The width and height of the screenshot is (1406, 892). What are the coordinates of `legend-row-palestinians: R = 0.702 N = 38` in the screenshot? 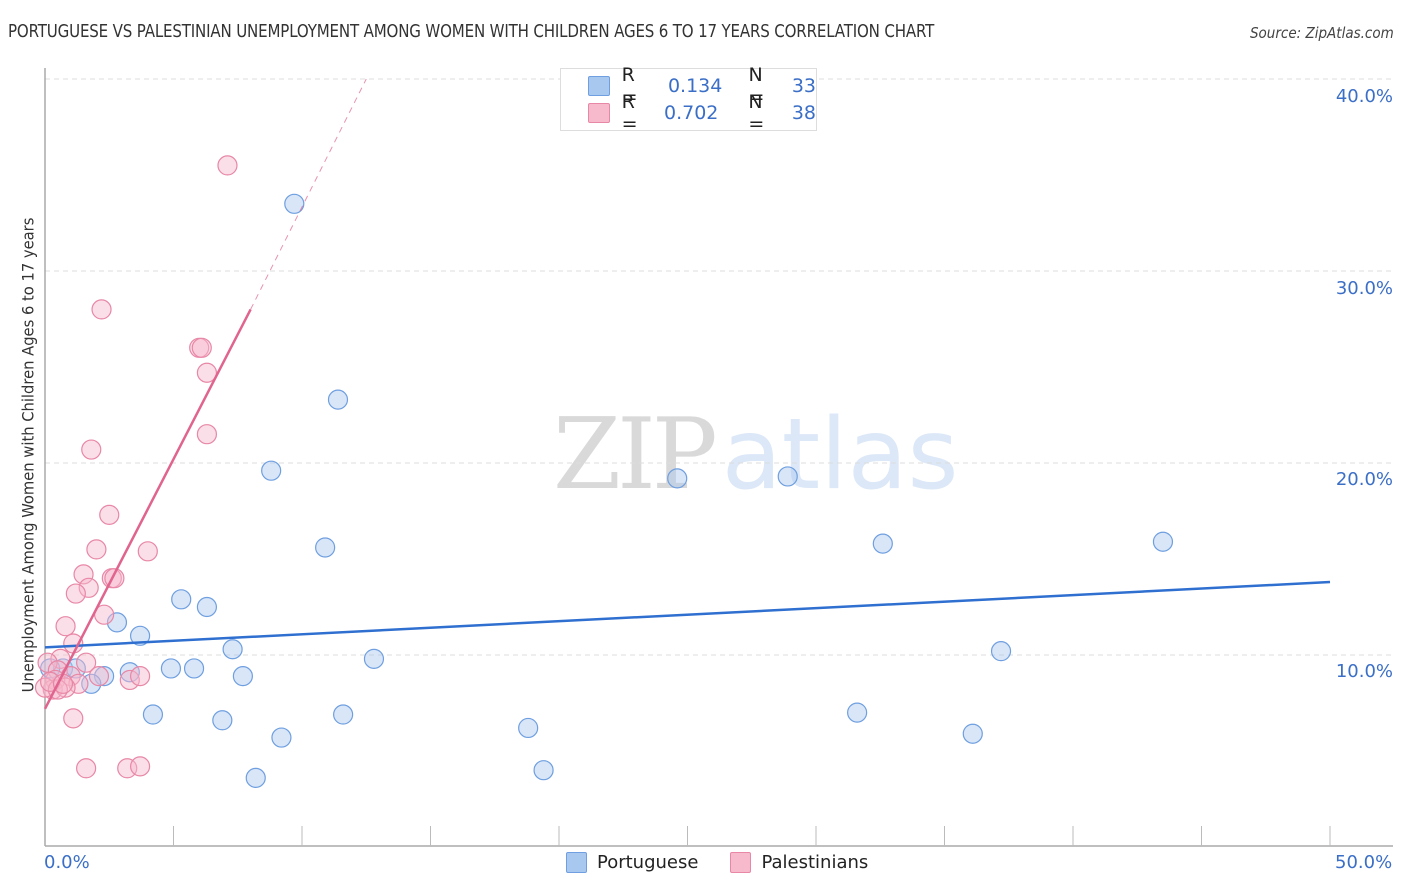 It's located at (702, 113).